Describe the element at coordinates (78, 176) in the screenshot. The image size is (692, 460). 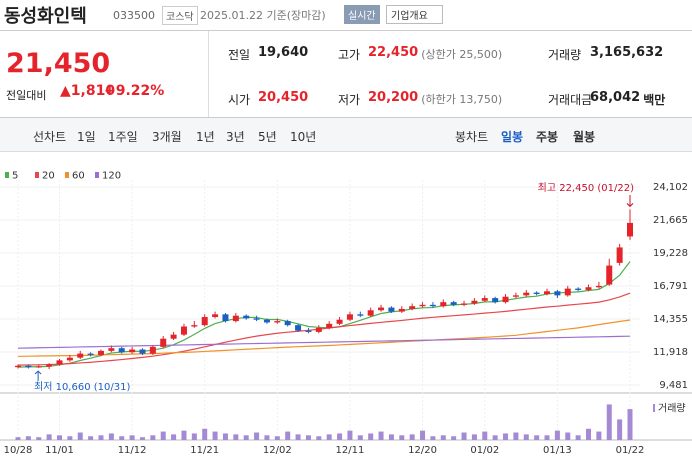
I see `legend-label: 60` at that location.